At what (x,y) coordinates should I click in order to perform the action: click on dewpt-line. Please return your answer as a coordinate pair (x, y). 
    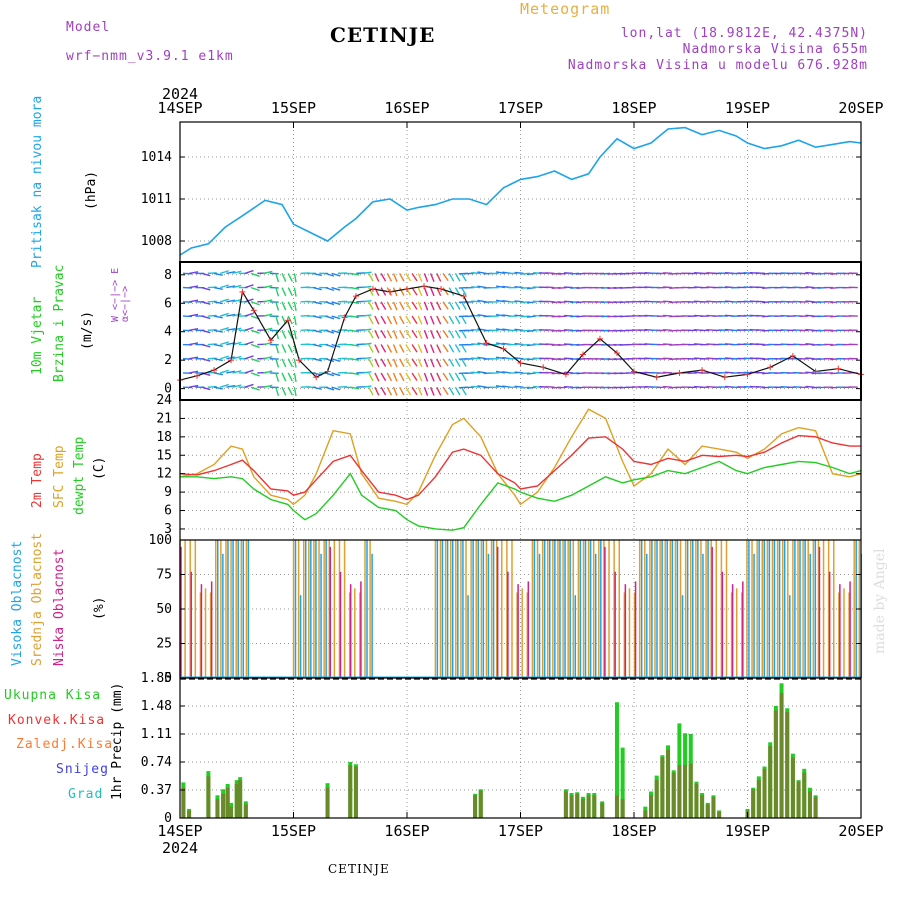
    Looking at the image, I should click on (521, 495).